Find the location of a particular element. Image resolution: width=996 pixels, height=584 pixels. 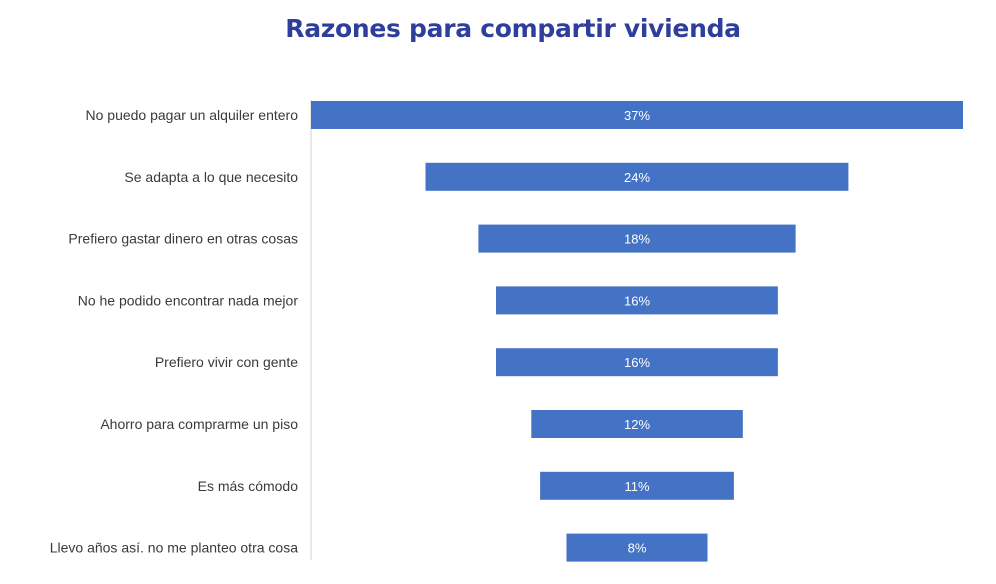

data-label-7: 11% is located at coordinates (636, 486).